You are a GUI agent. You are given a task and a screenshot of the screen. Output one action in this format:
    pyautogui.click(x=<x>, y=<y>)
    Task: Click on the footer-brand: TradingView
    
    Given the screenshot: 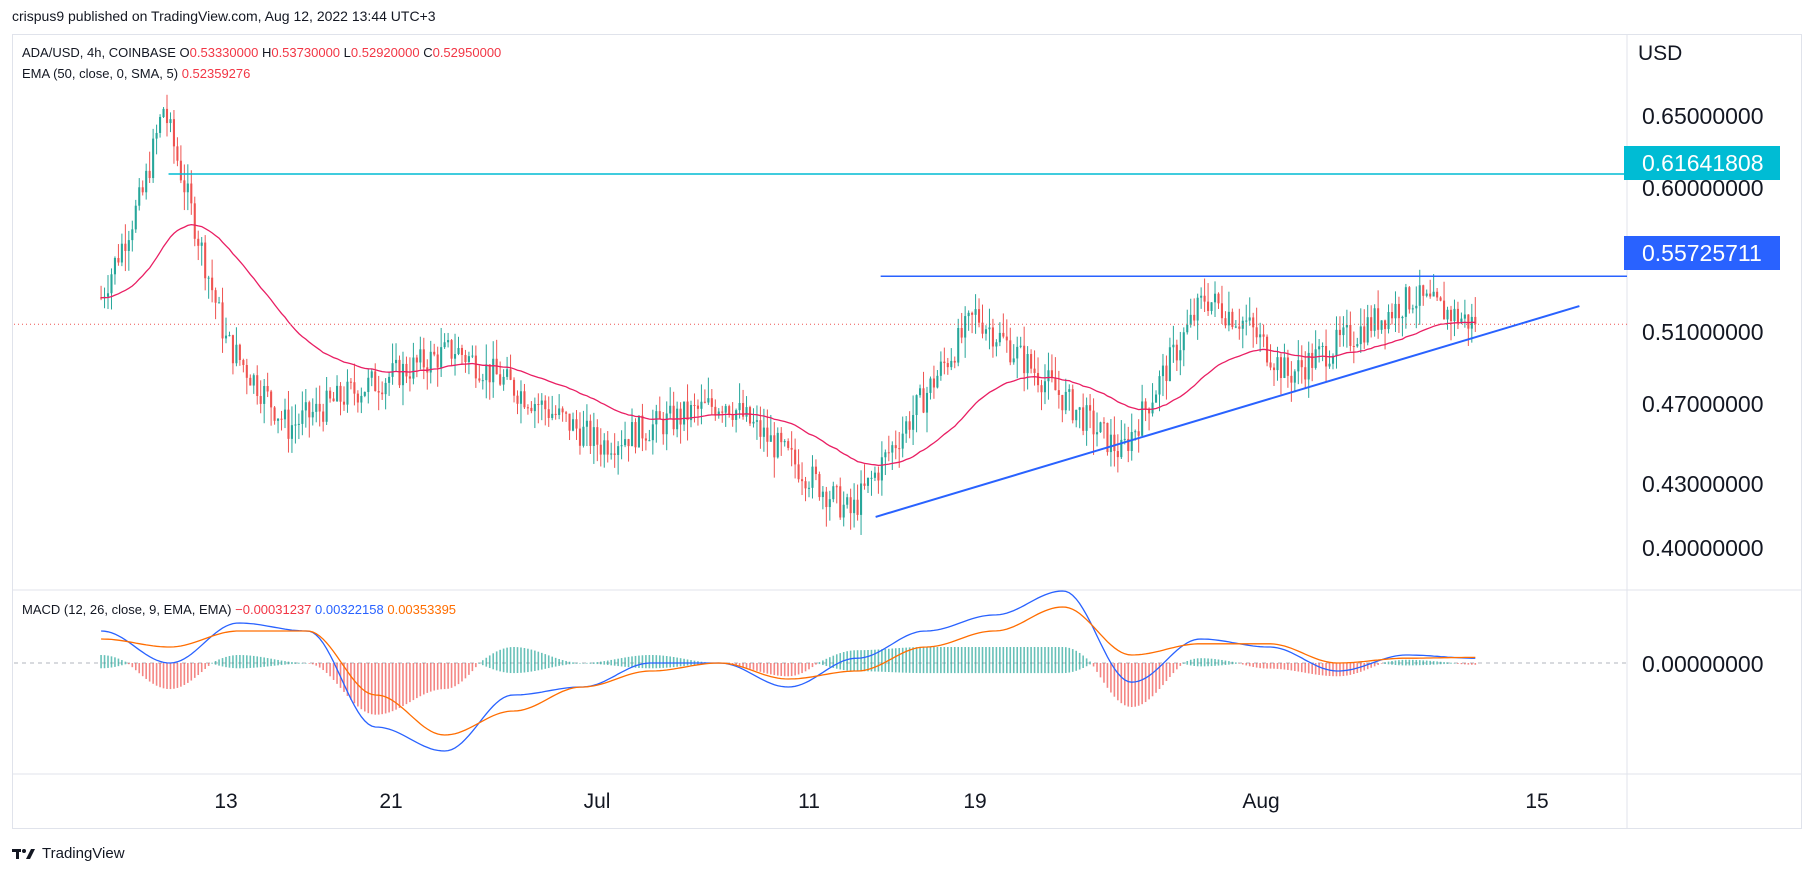 What is the action you would take?
    pyautogui.click(x=68, y=853)
    